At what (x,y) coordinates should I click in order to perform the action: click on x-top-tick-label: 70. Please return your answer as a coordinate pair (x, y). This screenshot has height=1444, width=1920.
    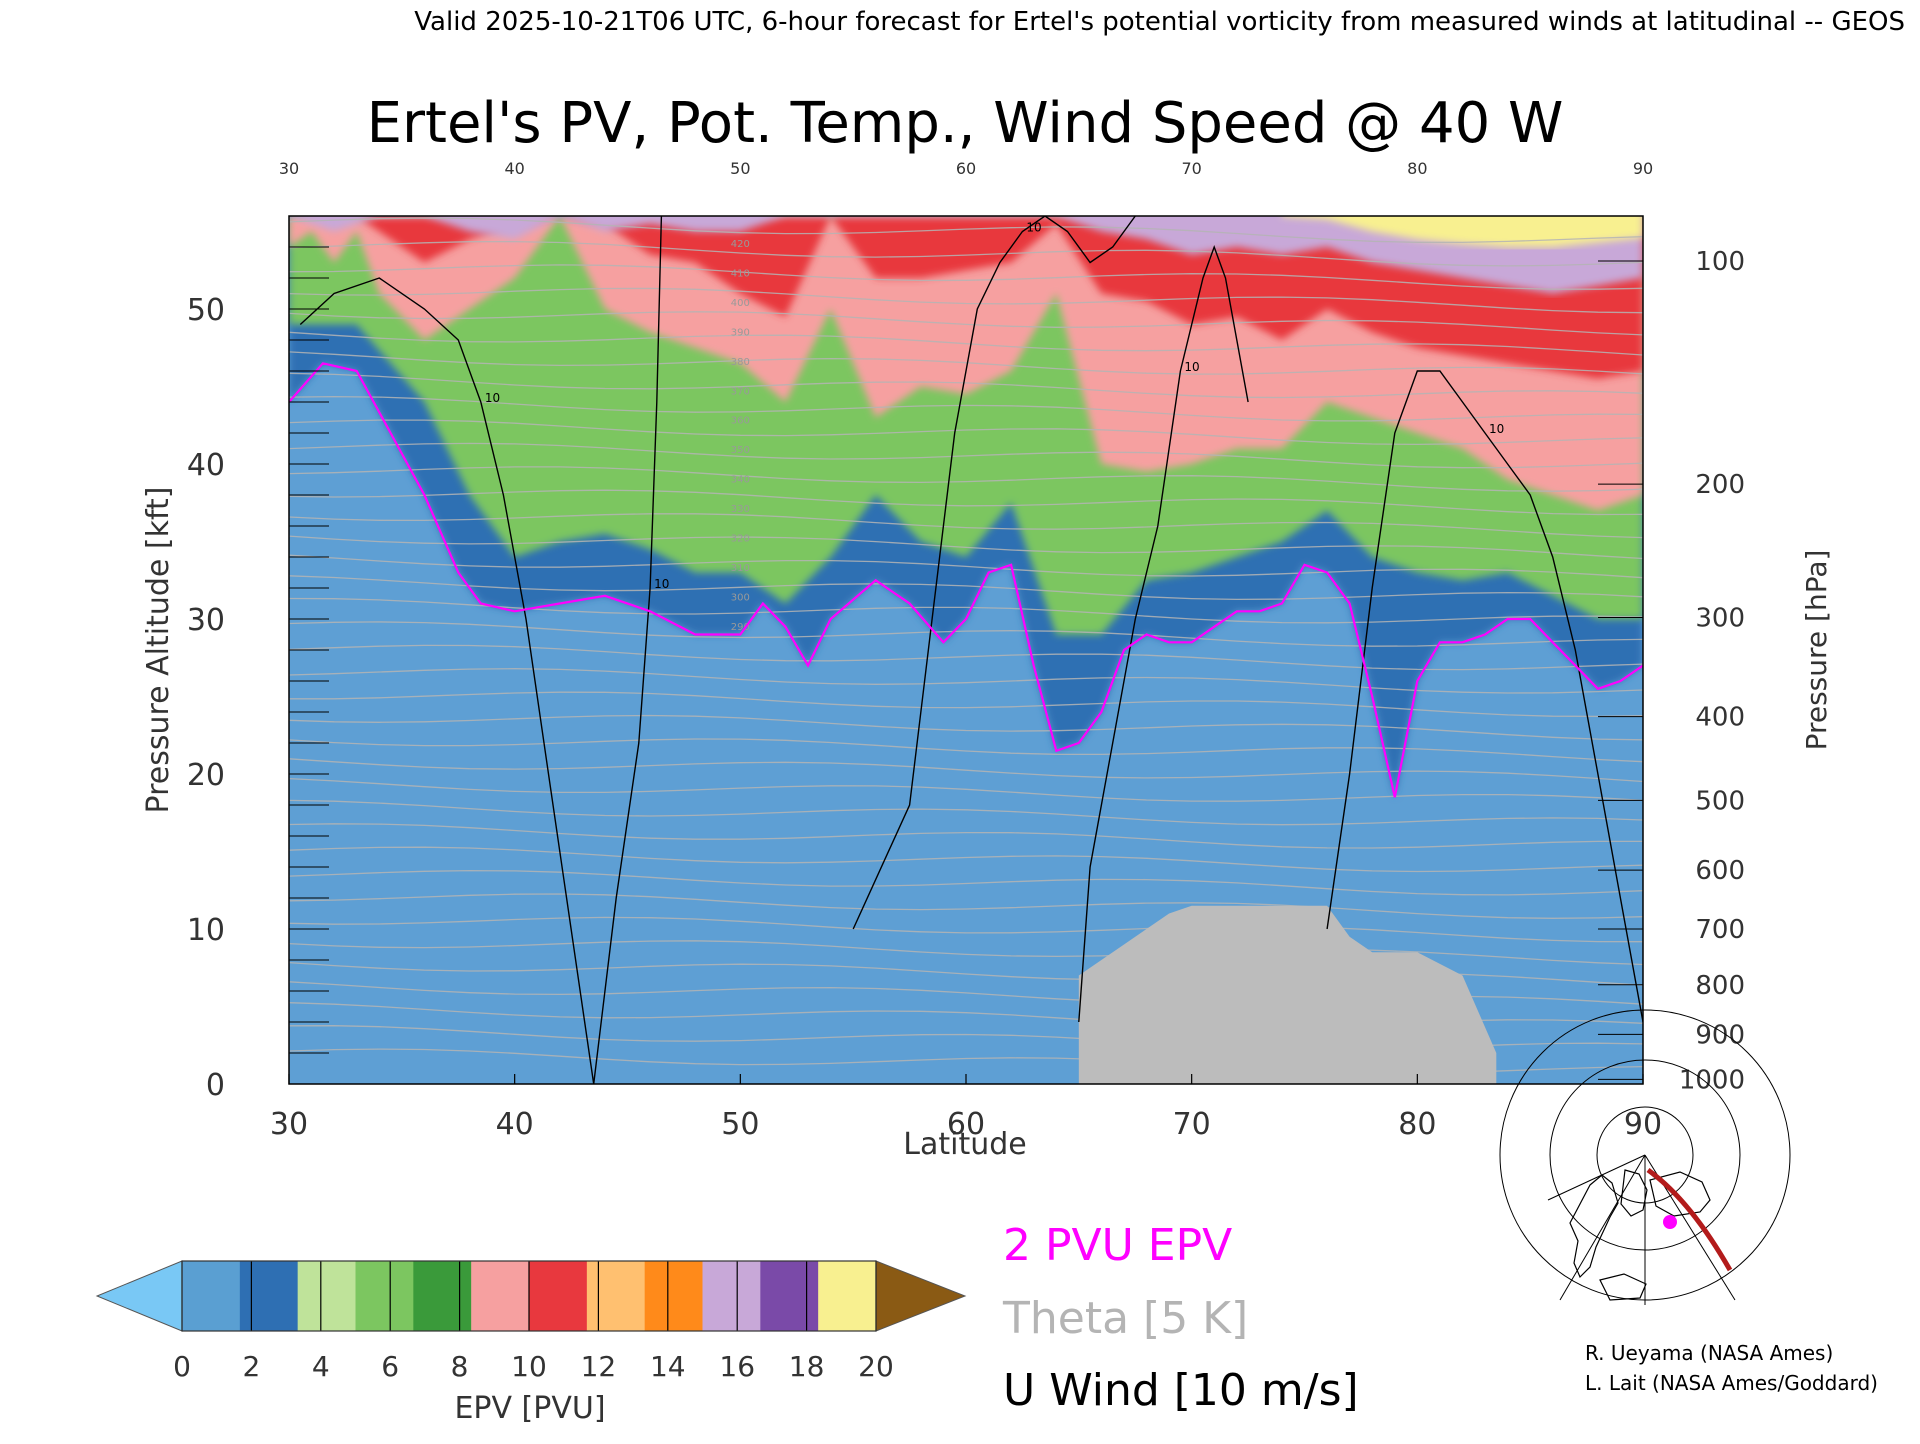
    Looking at the image, I should click on (1191, 168).